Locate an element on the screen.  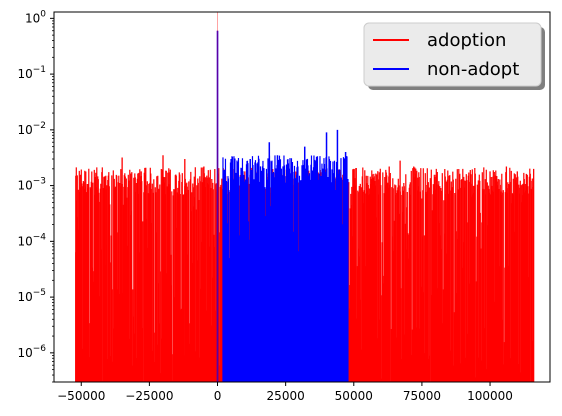
y-tick-label: 10⁻⁴ is located at coordinates (31, 240).